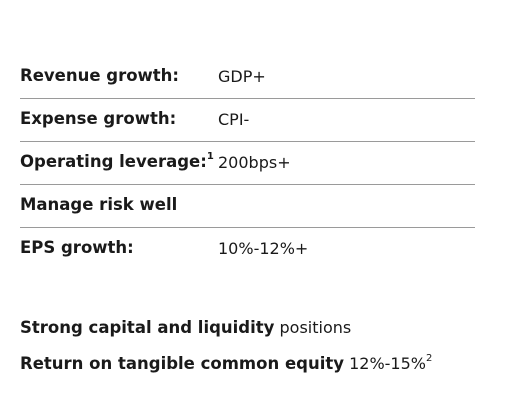 The height and width of the screenshot is (407, 509). I want to click on target-row-expense-growth: Expense growth: CPI-, so click(247, 120).